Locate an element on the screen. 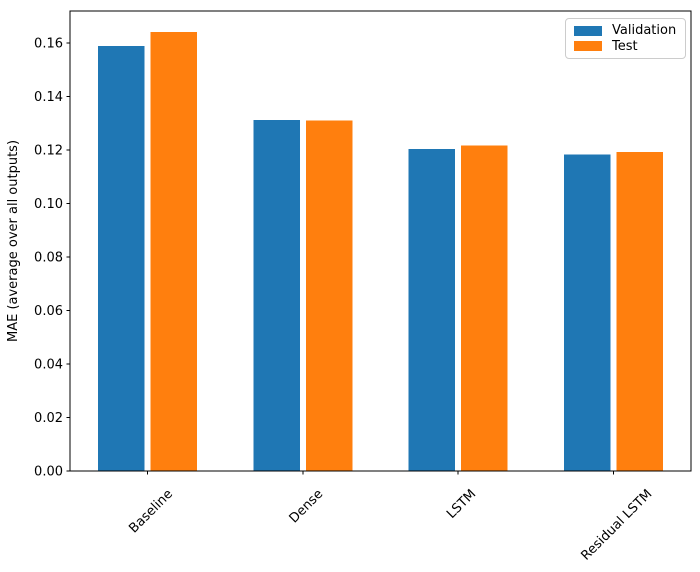 Image resolution: width=700 pixels, height=572 pixels. bar-residual-lstm-test is located at coordinates (639, 311).